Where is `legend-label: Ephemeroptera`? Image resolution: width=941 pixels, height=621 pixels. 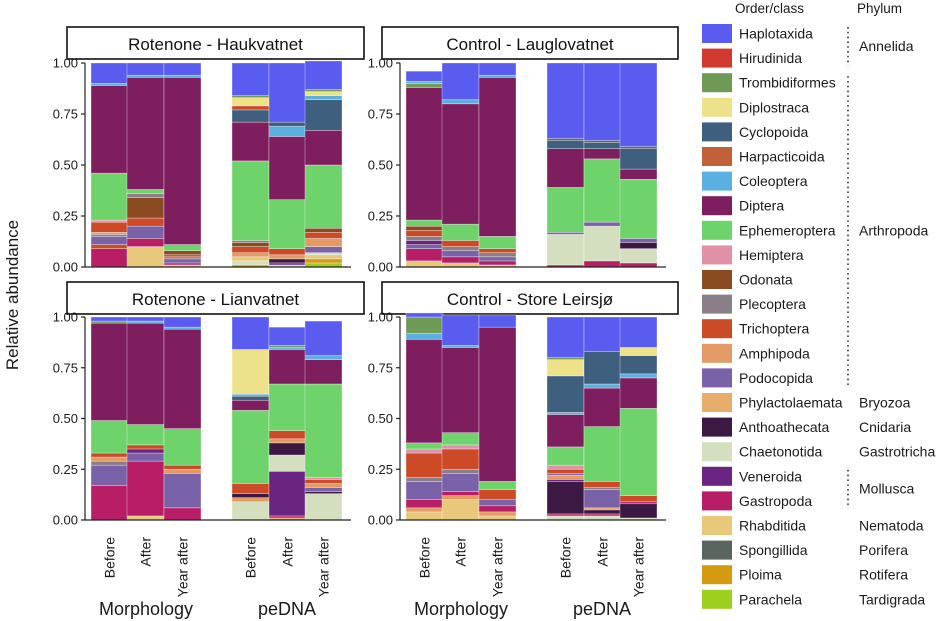
legend-label: Ephemeroptera is located at coordinates (787, 230).